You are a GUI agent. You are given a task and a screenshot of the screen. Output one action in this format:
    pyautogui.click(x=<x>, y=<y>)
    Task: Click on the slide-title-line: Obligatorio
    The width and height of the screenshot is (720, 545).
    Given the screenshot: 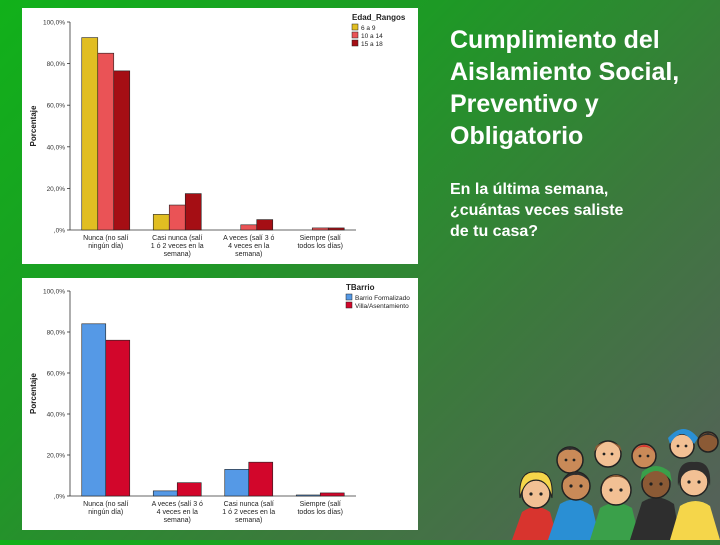 What is the action you would take?
    pyautogui.click(x=517, y=136)
    